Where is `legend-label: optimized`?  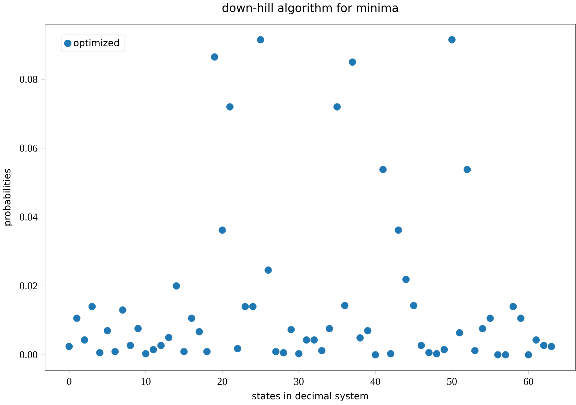 legend-label: optimized is located at coordinates (97, 43).